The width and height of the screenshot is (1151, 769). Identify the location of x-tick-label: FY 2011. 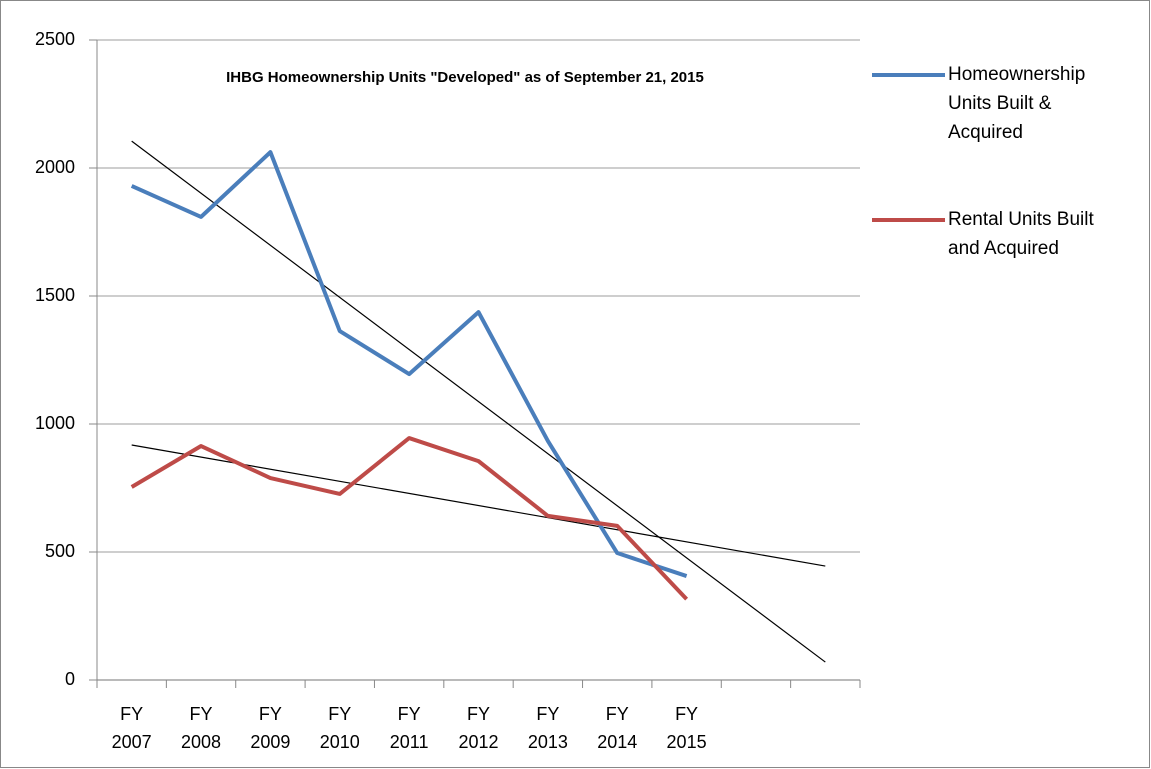
(409, 728).